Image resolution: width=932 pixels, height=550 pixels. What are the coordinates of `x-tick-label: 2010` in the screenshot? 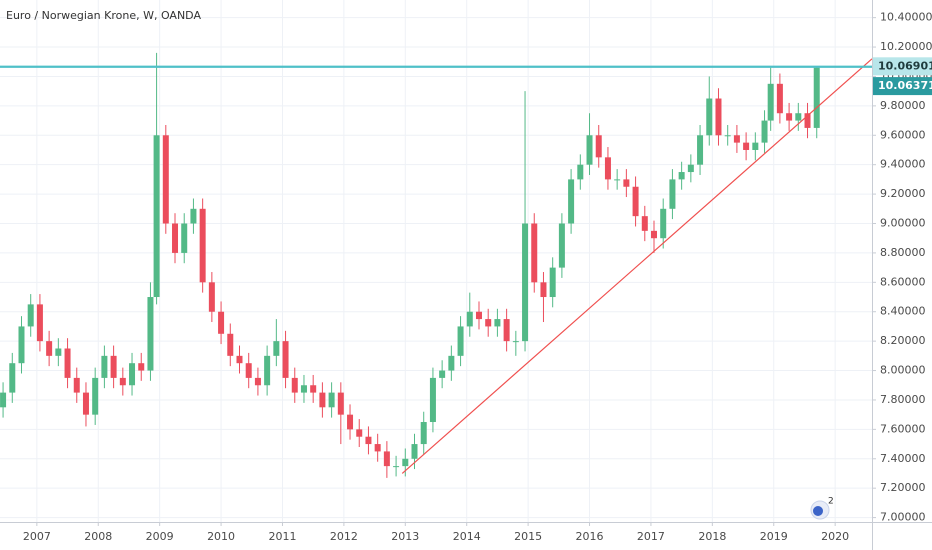 It's located at (221, 536).